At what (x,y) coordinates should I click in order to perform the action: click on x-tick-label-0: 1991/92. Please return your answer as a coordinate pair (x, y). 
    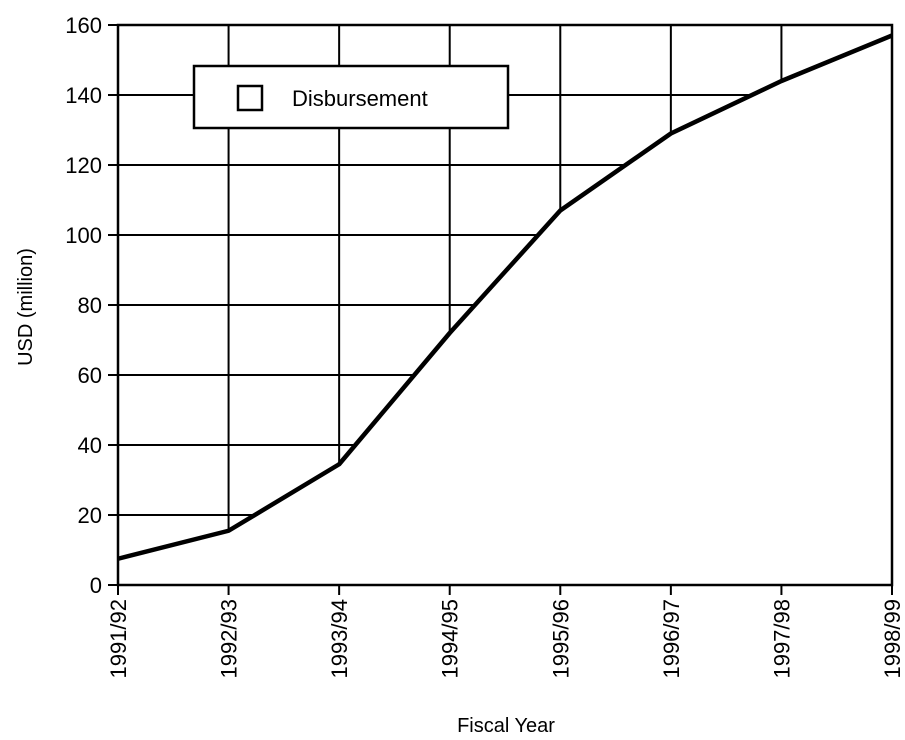
    Looking at the image, I should click on (118, 639).